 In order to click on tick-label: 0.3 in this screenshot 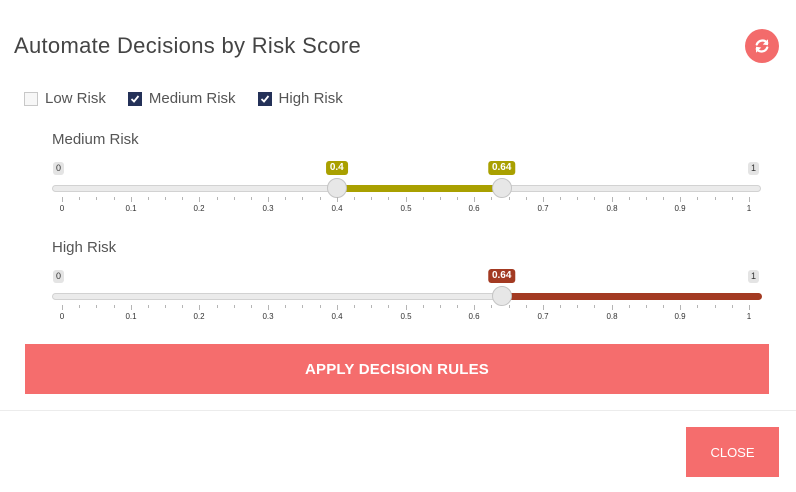, I will do `click(268, 208)`.